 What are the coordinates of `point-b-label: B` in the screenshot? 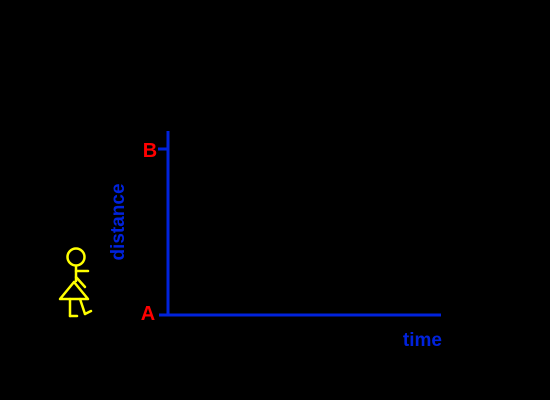 It's located at (150, 151).